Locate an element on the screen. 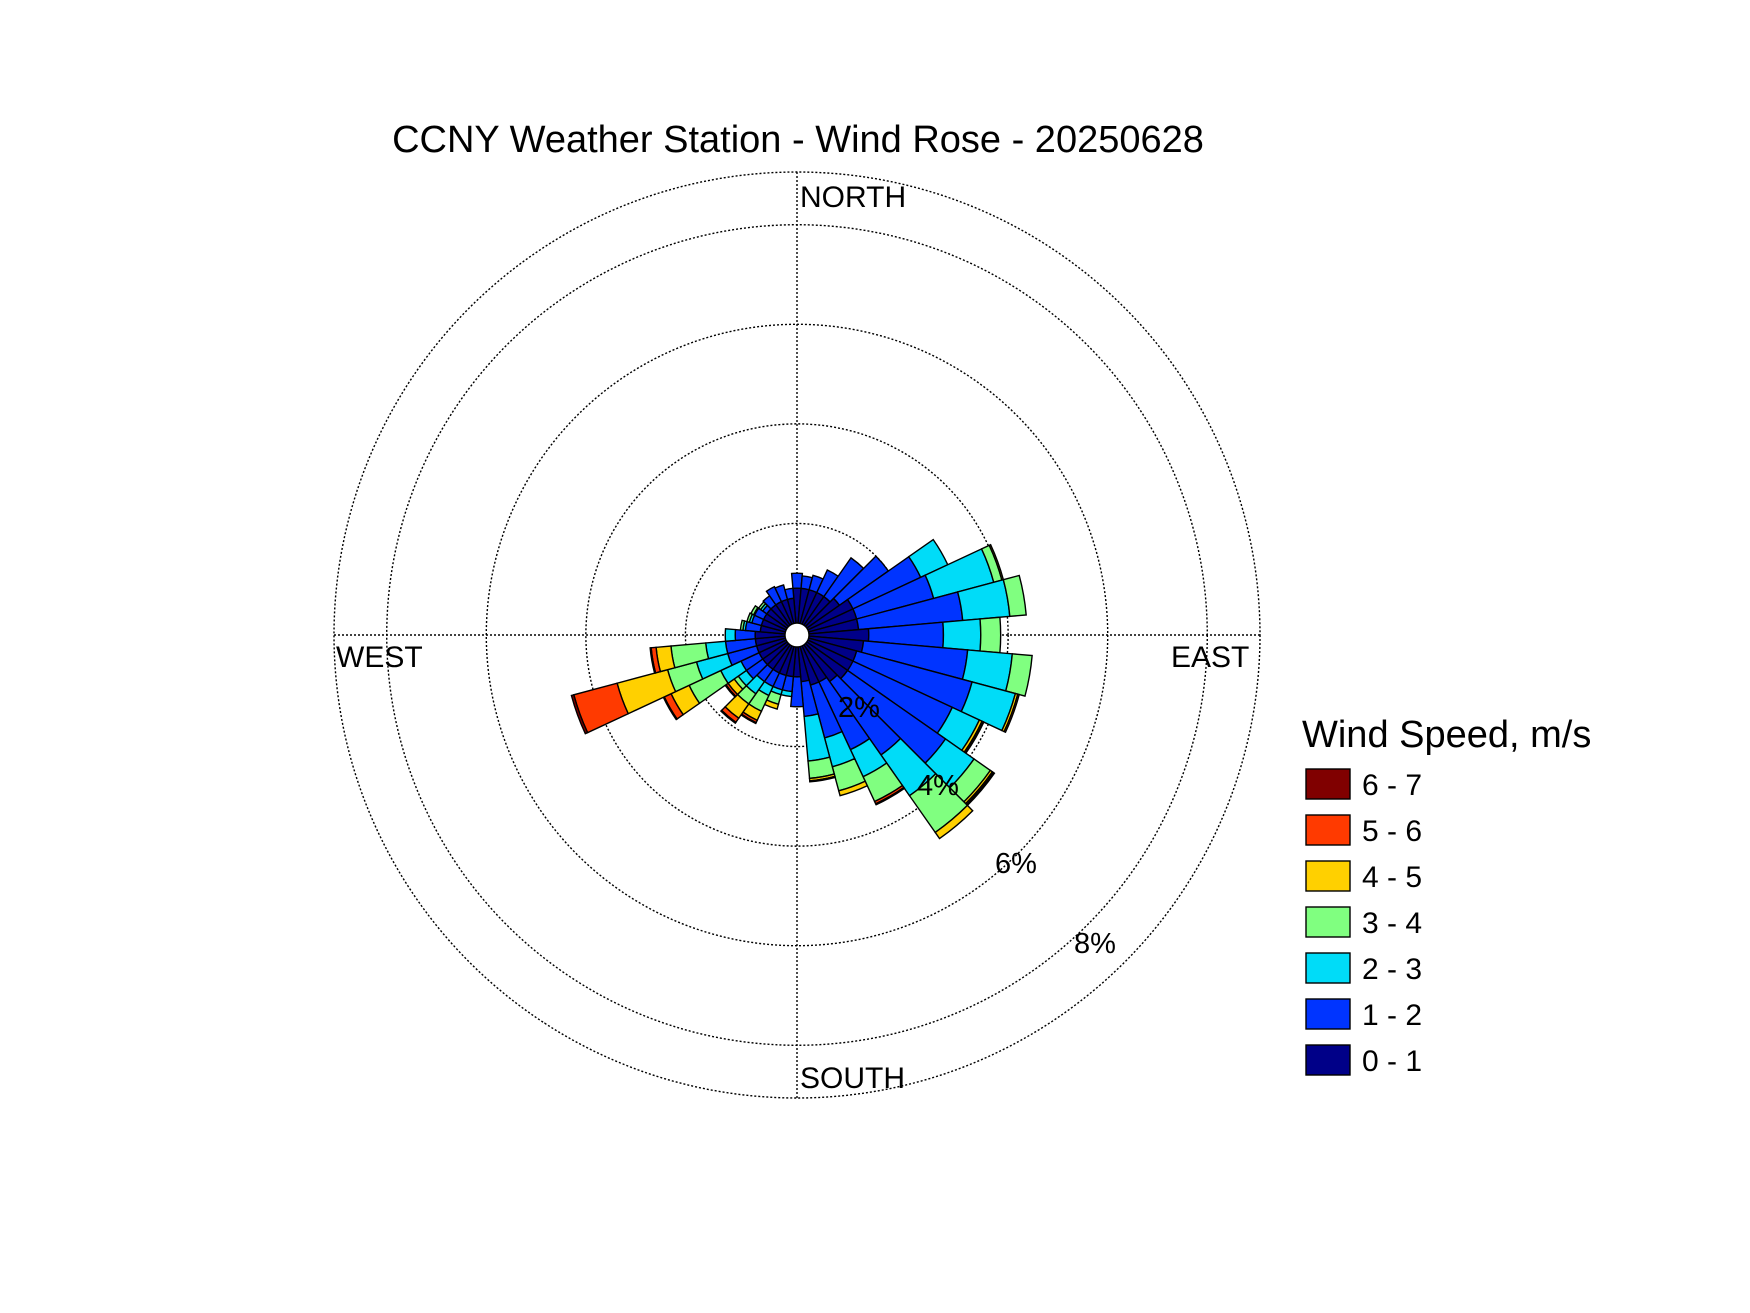 This screenshot has height=1313, width=1750. bar-segment-270-bin2 is located at coordinates (730, 635).